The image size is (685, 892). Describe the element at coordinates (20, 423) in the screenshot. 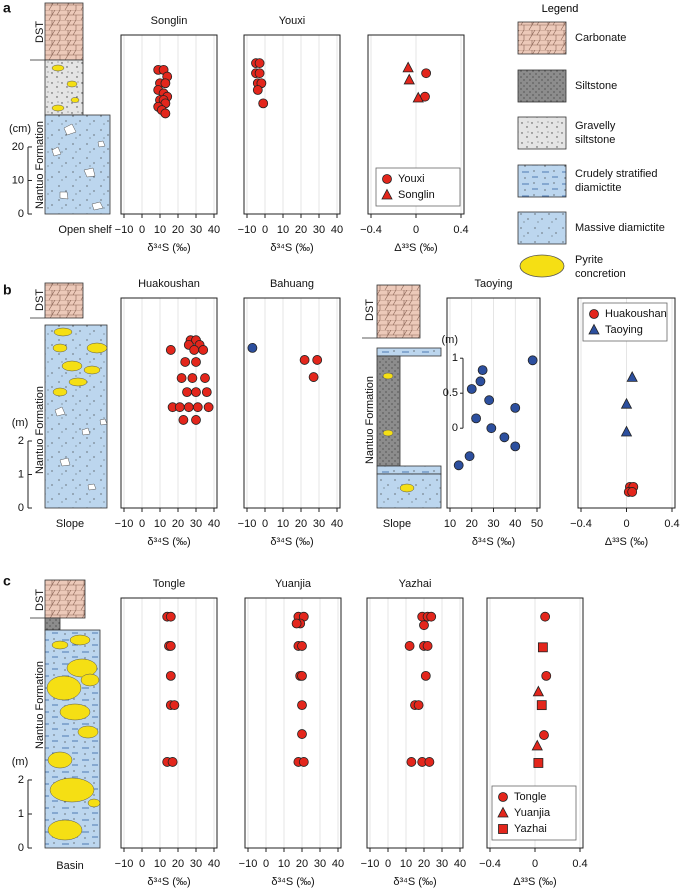

I see `y-axis-unit: (m)` at that location.